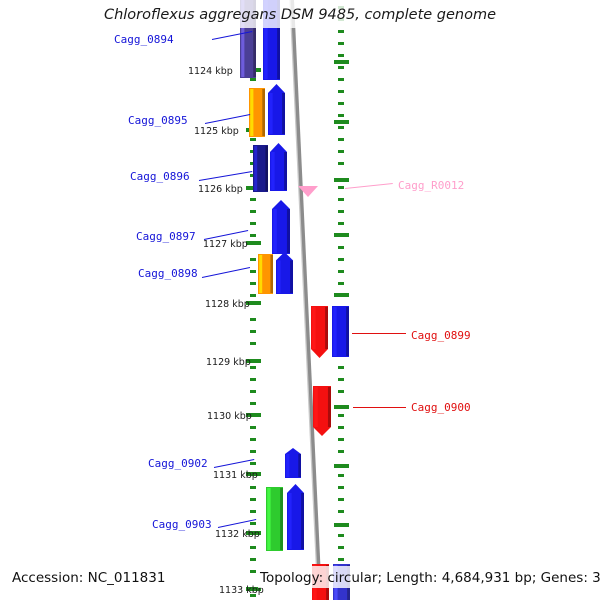 Image resolution: width=600 pixels, height=600 pixels. What do you see at coordinates (220, 189) in the screenshot?
I see `ruler-label: 1126 kbp` at bounding box center [220, 189].